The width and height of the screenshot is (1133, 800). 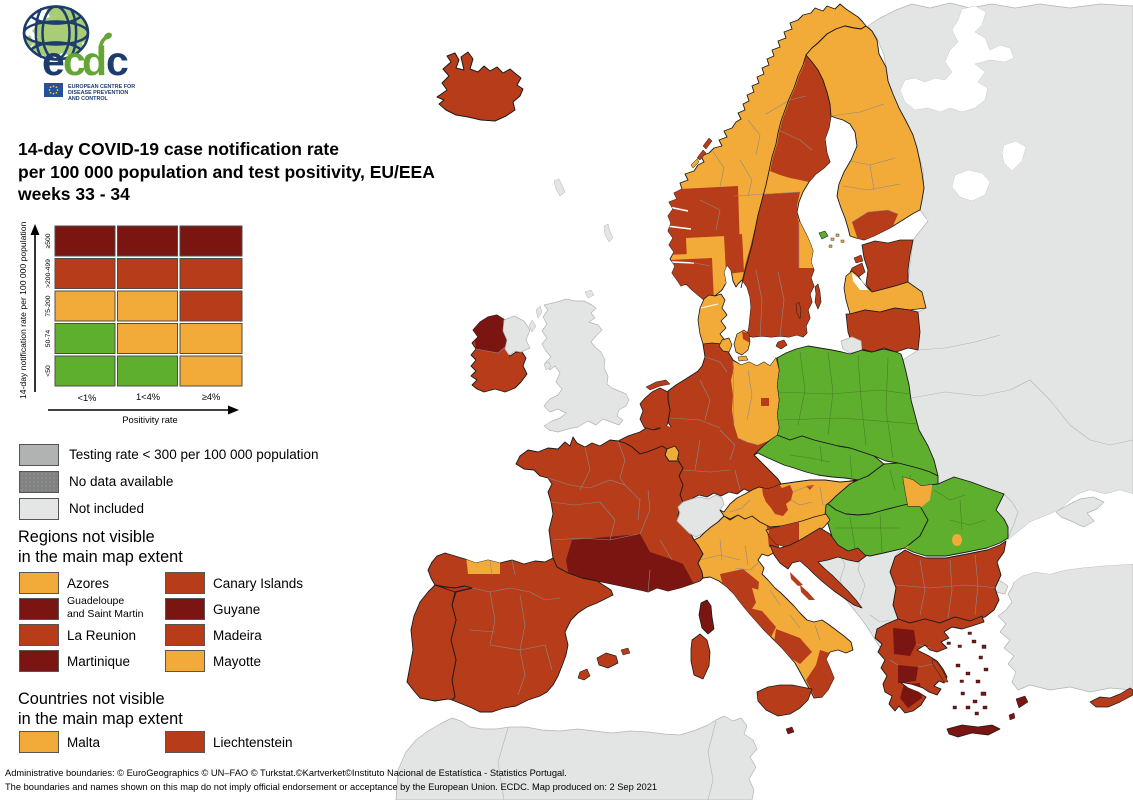 What do you see at coordinates (87, 398) in the screenshot?
I see `svg-text: <1%` at bounding box center [87, 398].